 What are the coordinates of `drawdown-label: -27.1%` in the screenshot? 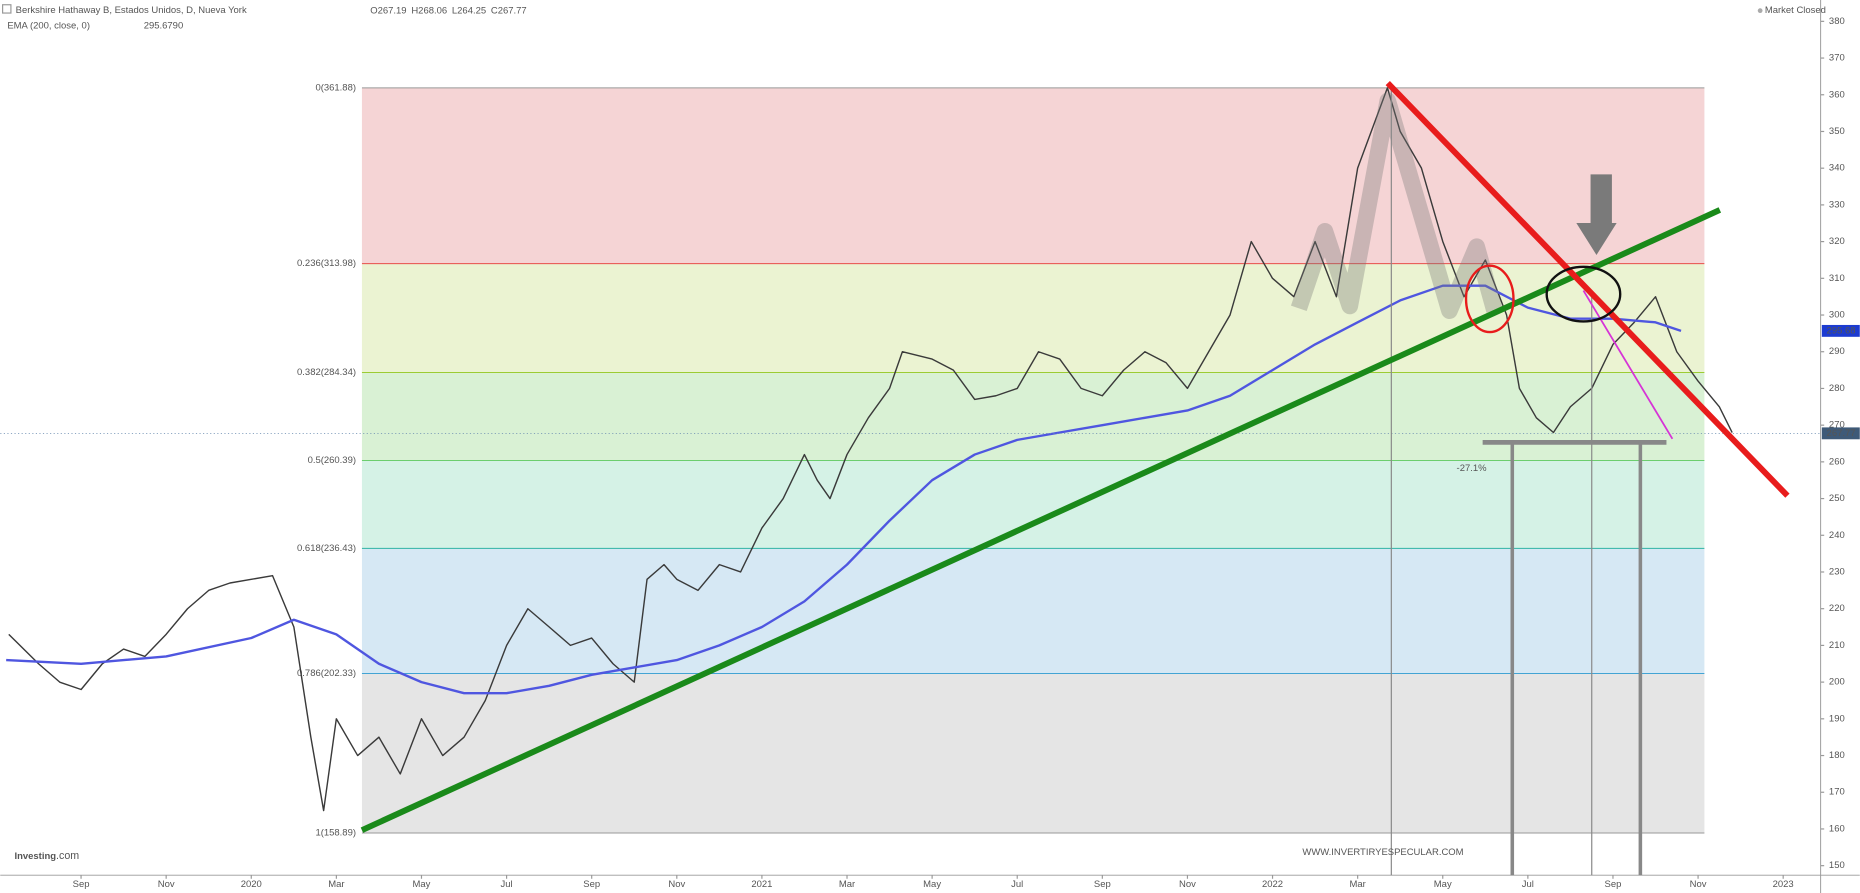 It's located at (1472, 468).